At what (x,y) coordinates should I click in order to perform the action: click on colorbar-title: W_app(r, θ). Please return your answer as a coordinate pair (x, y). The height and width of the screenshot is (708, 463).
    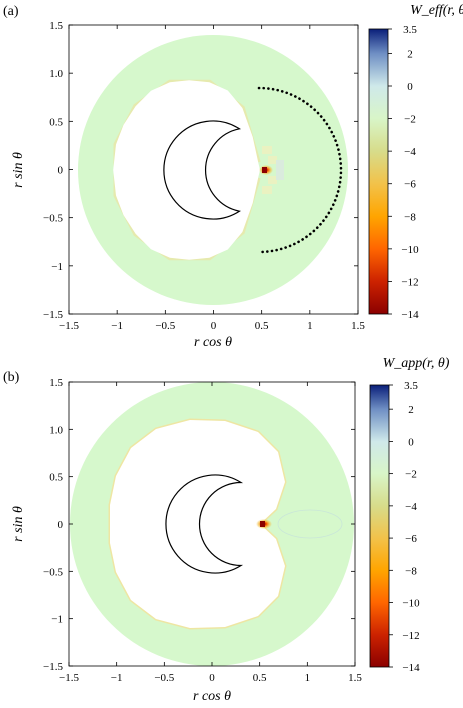
    Looking at the image, I should click on (416, 363).